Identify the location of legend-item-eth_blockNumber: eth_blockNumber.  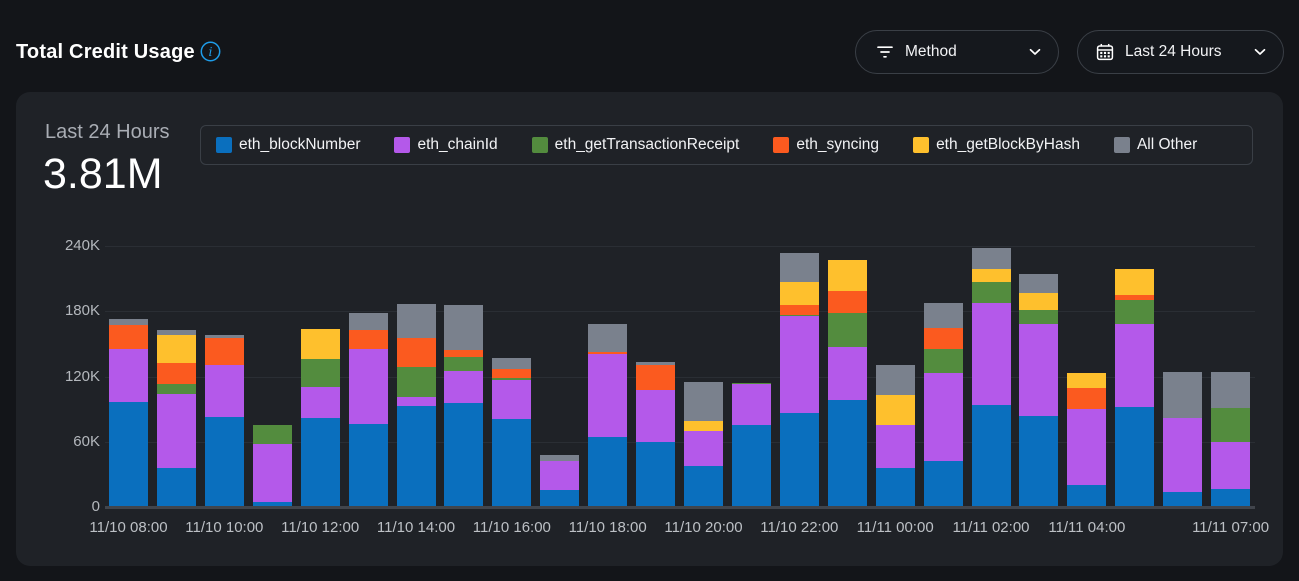
(288, 145).